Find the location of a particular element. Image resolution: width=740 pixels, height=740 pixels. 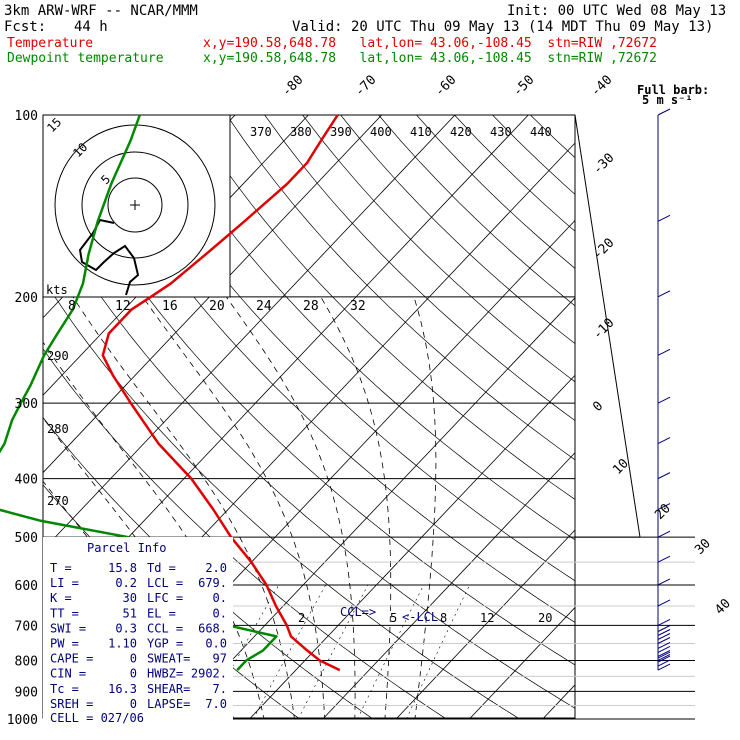

parcel-key-right-5: YGP = is located at coordinates (165, 644).